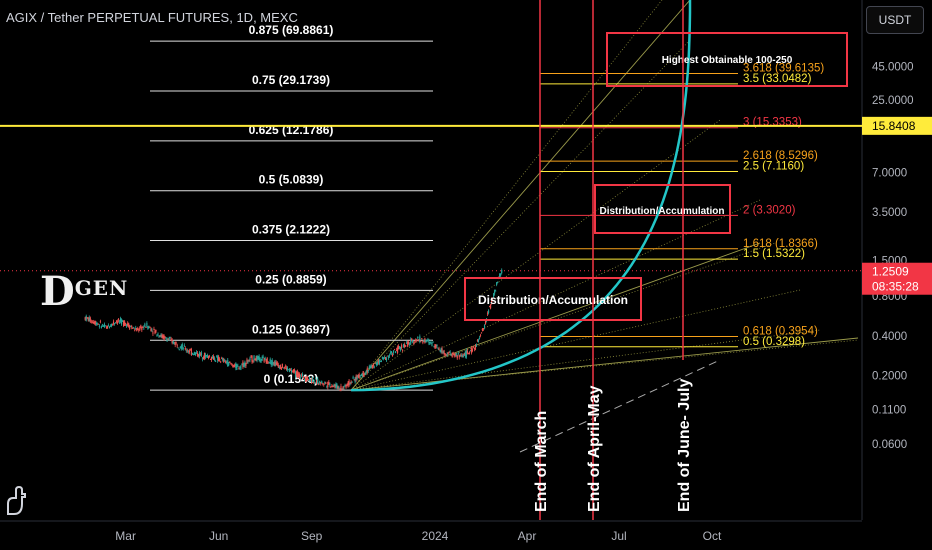 This screenshot has height=550, width=932. What do you see at coordinates (586, 360) in the screenshot?
I see `fan-line` at bounding box center [586, 360].